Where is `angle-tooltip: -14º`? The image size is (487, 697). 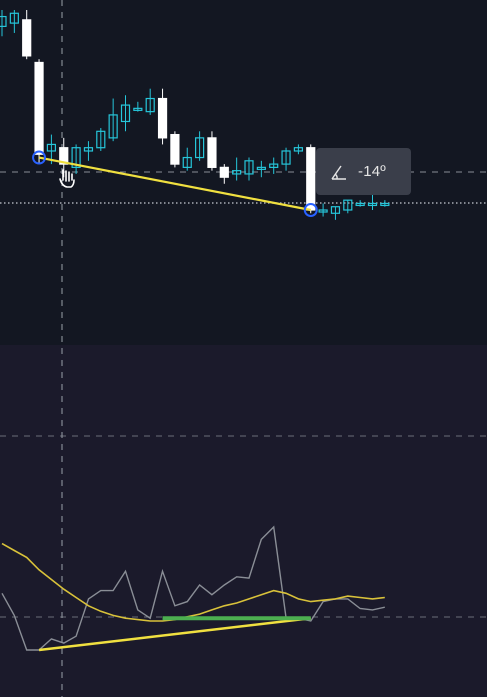 angle-tooltip: -14º is located at coordinates (363, 171).